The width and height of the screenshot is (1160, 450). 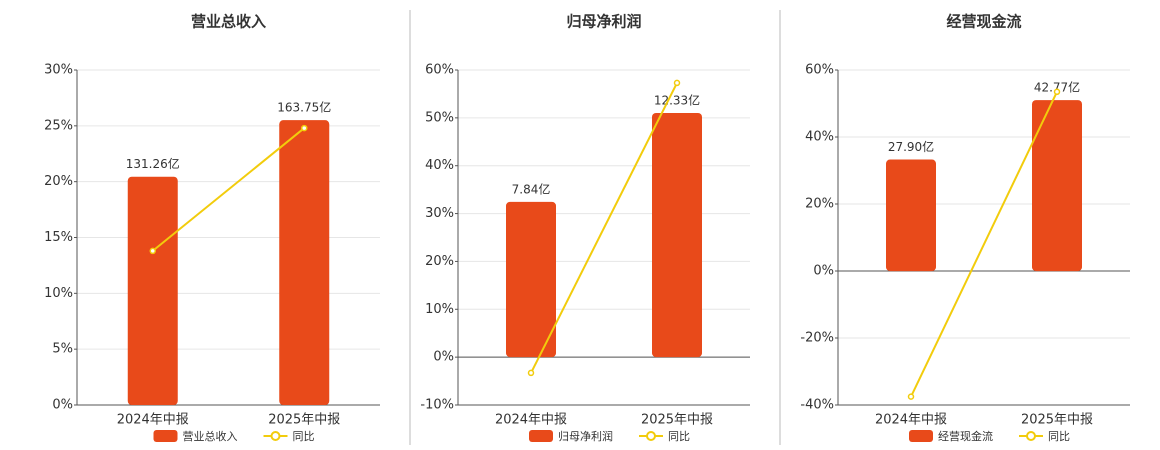 What do you see at coordinates (677, 99) in the screenshot?
I see `value-label: 12.33亿` at bounding box center [677, 99].